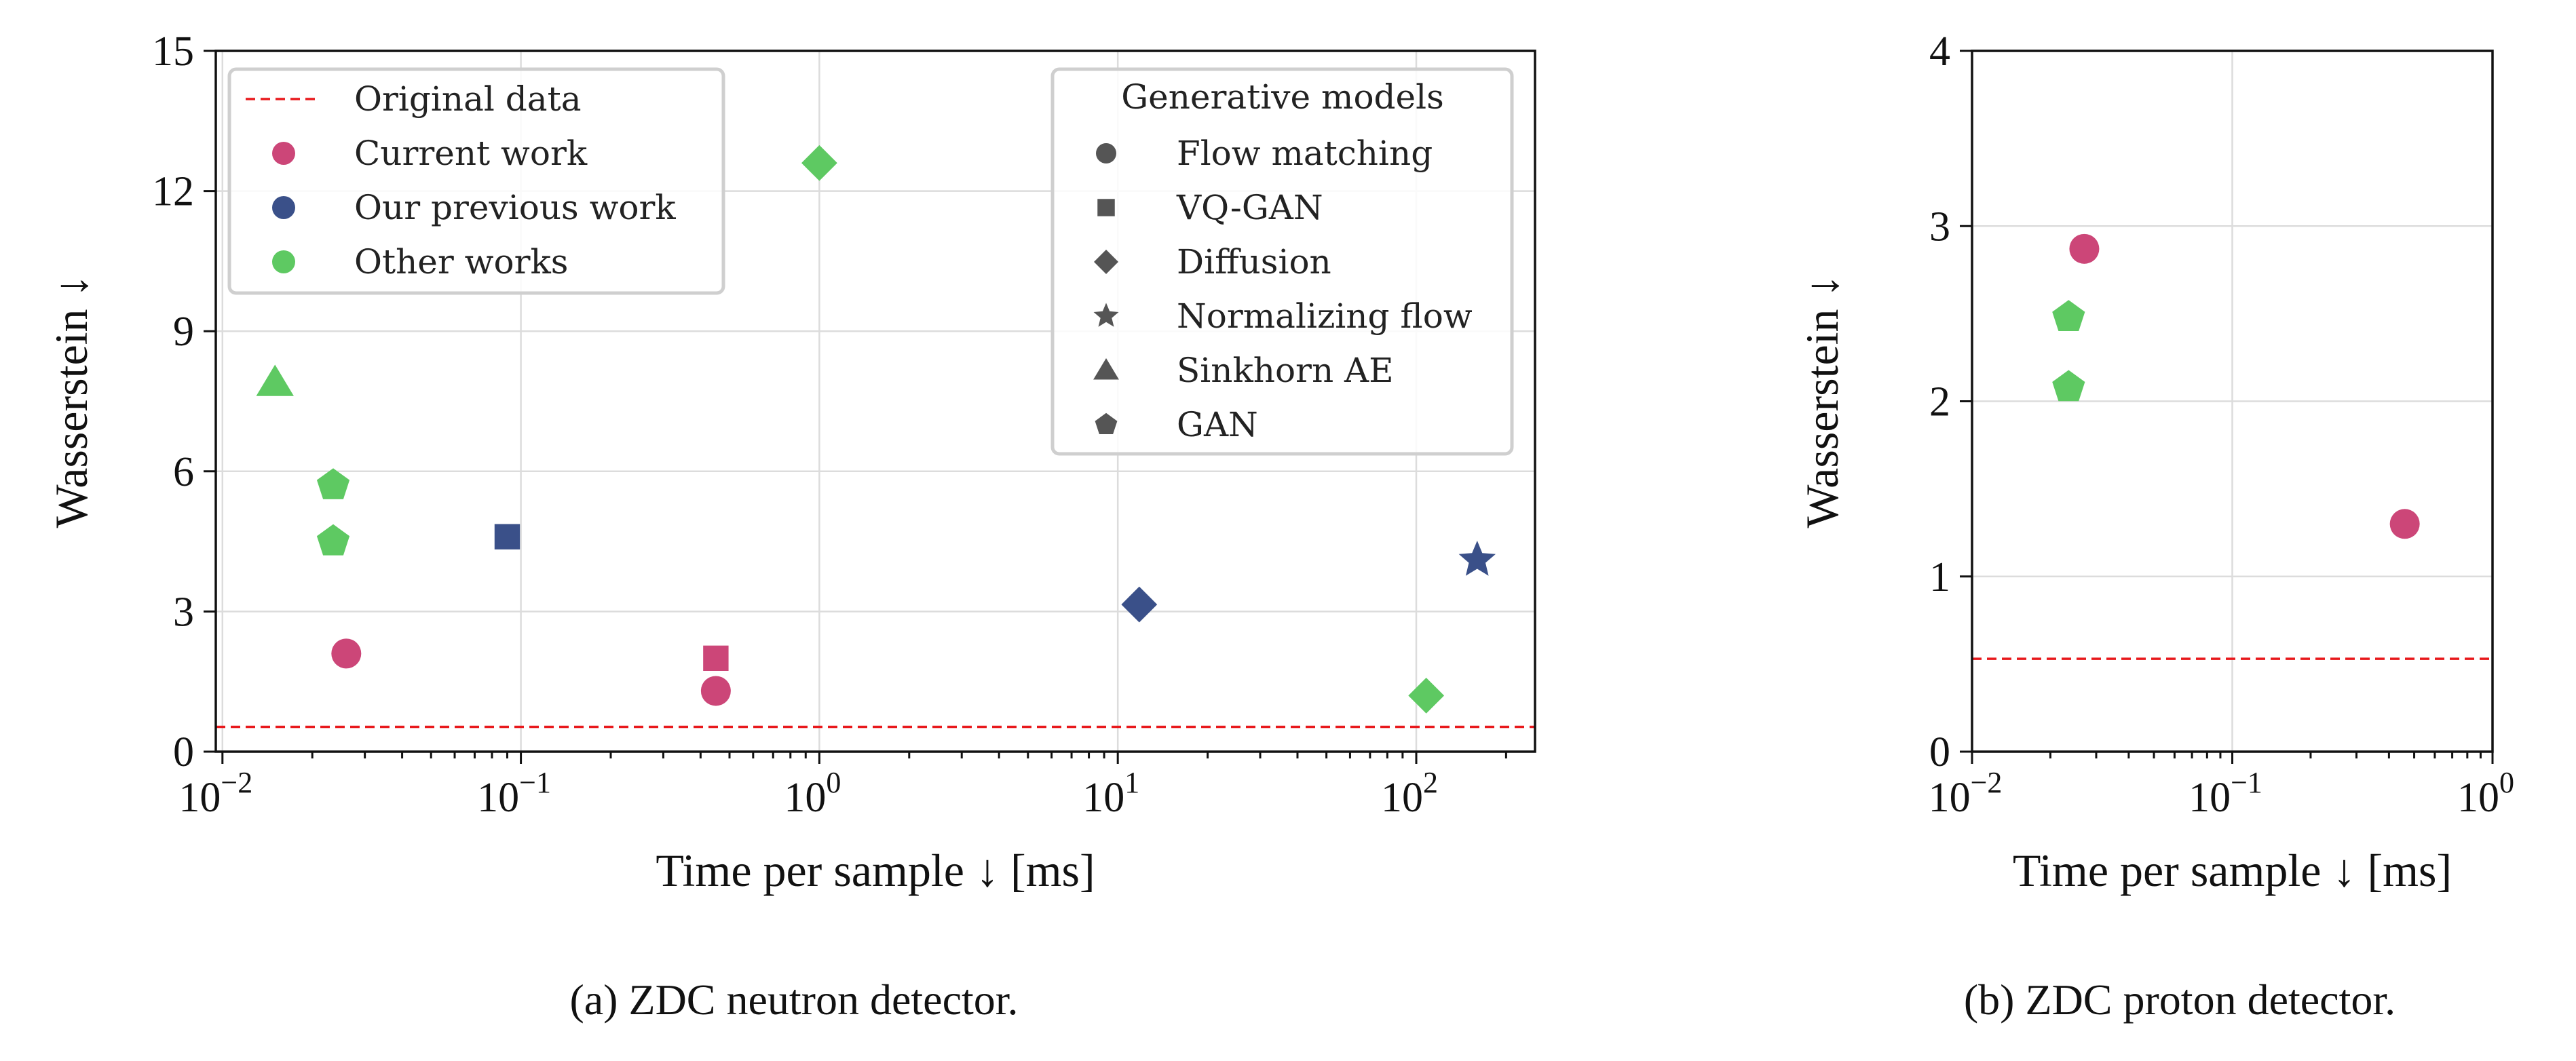  I want to click on legend-group-label: Current work, so click(471, 153).